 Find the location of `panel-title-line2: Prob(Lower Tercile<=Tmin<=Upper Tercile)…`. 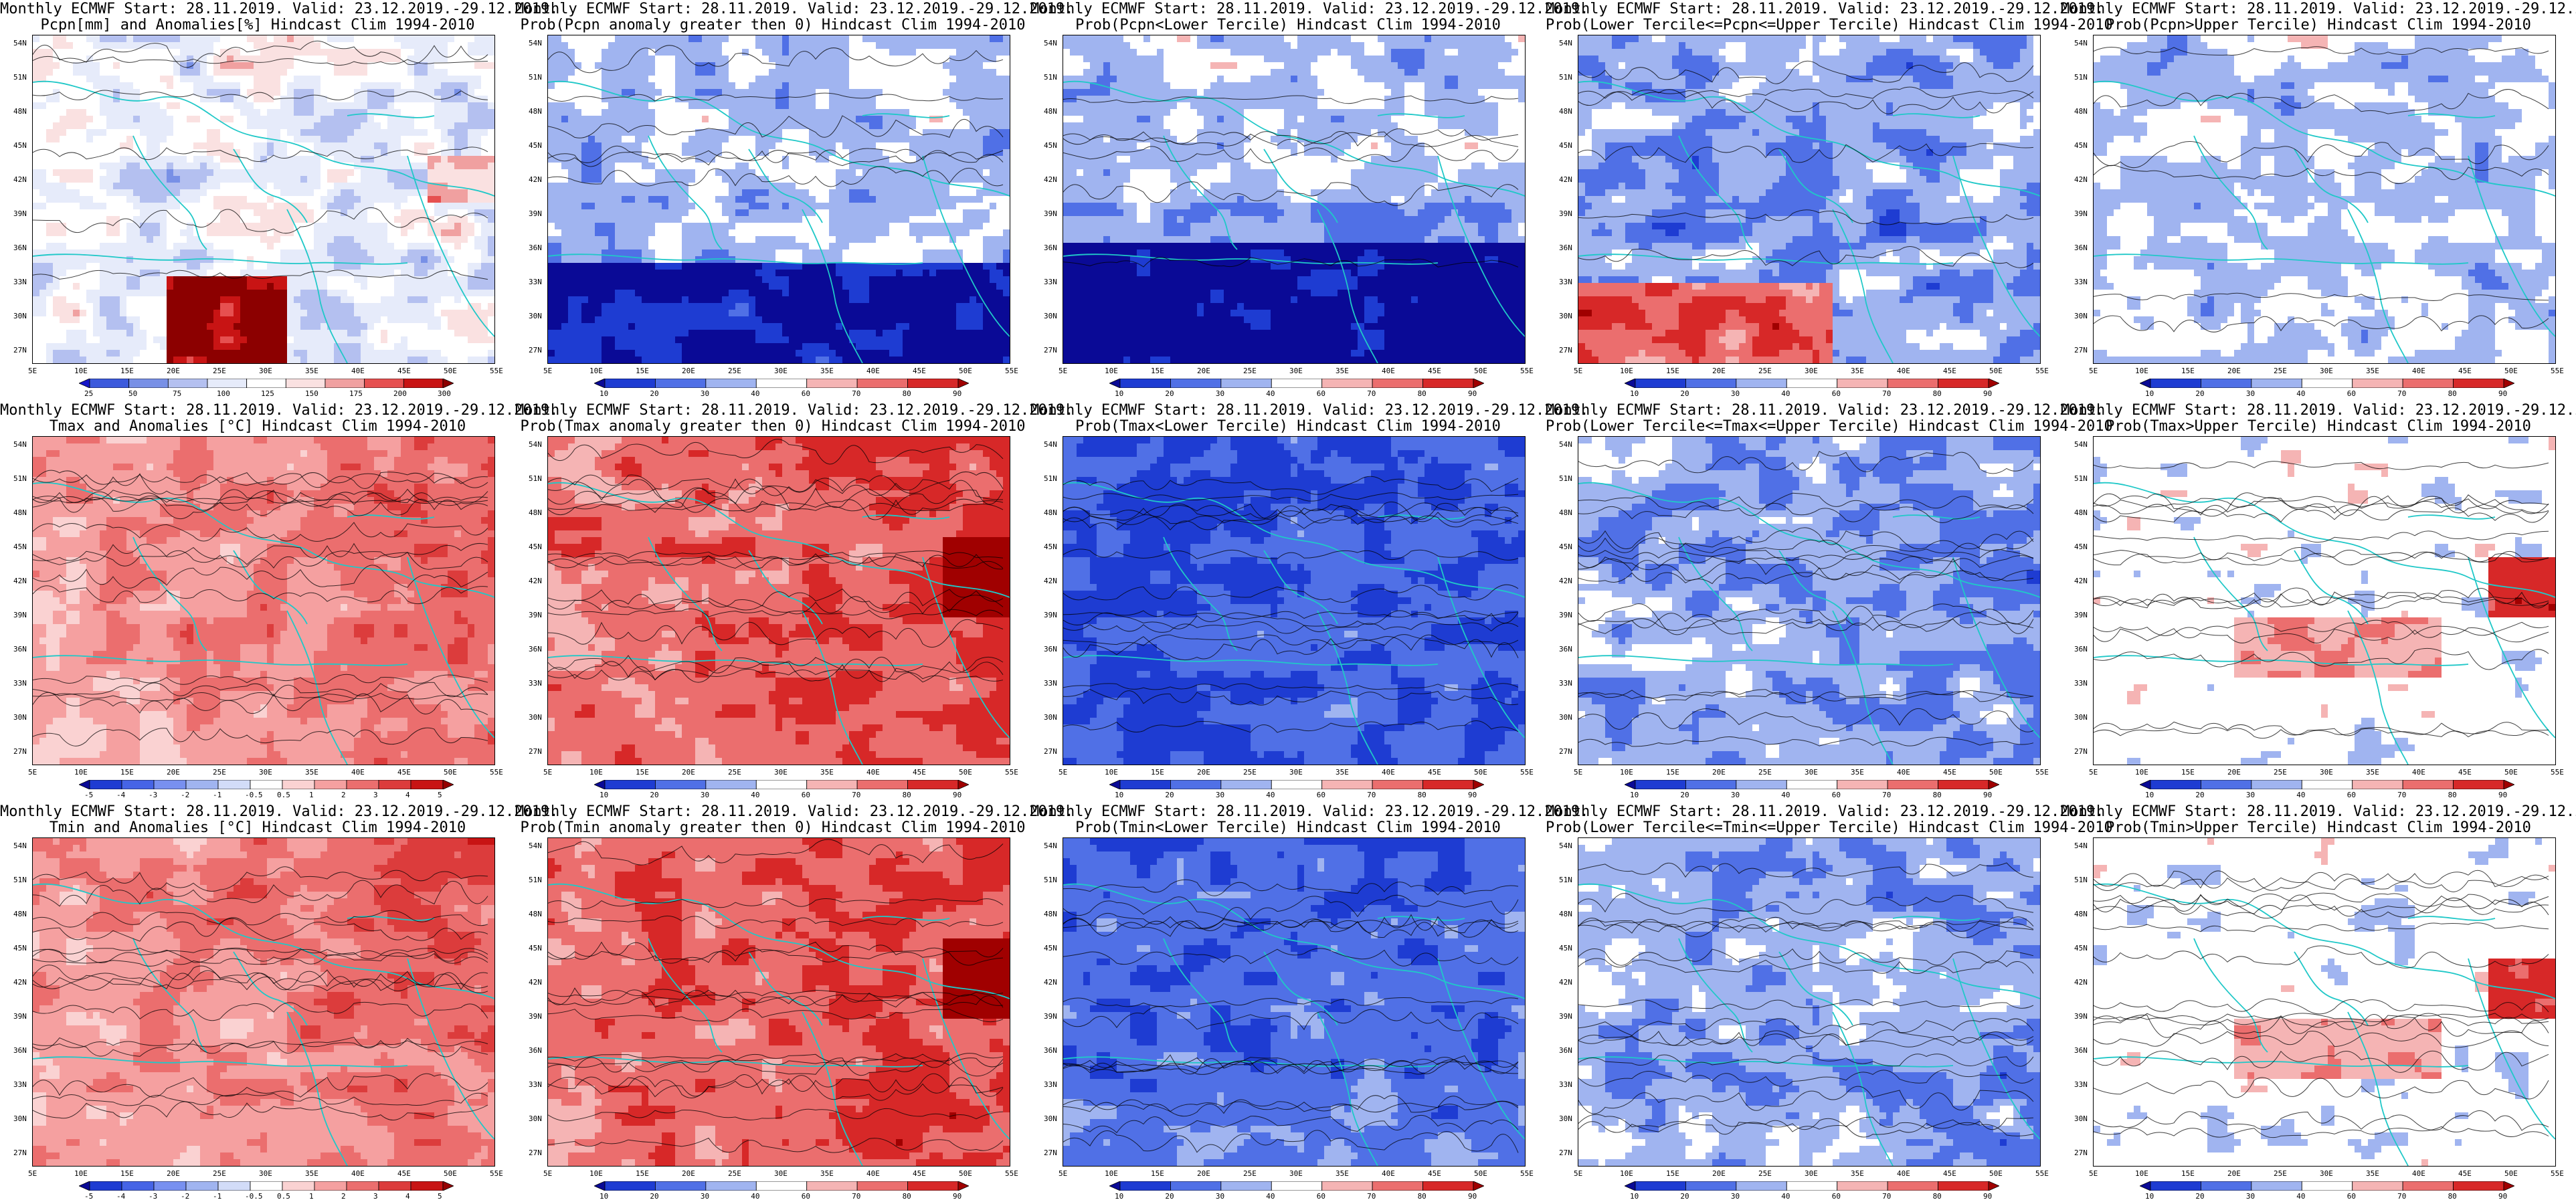

panel-title-line2: Prob(Lower Tercile<=Tmin<=Upper Tercile)… is located at coordinates (1829, 828).